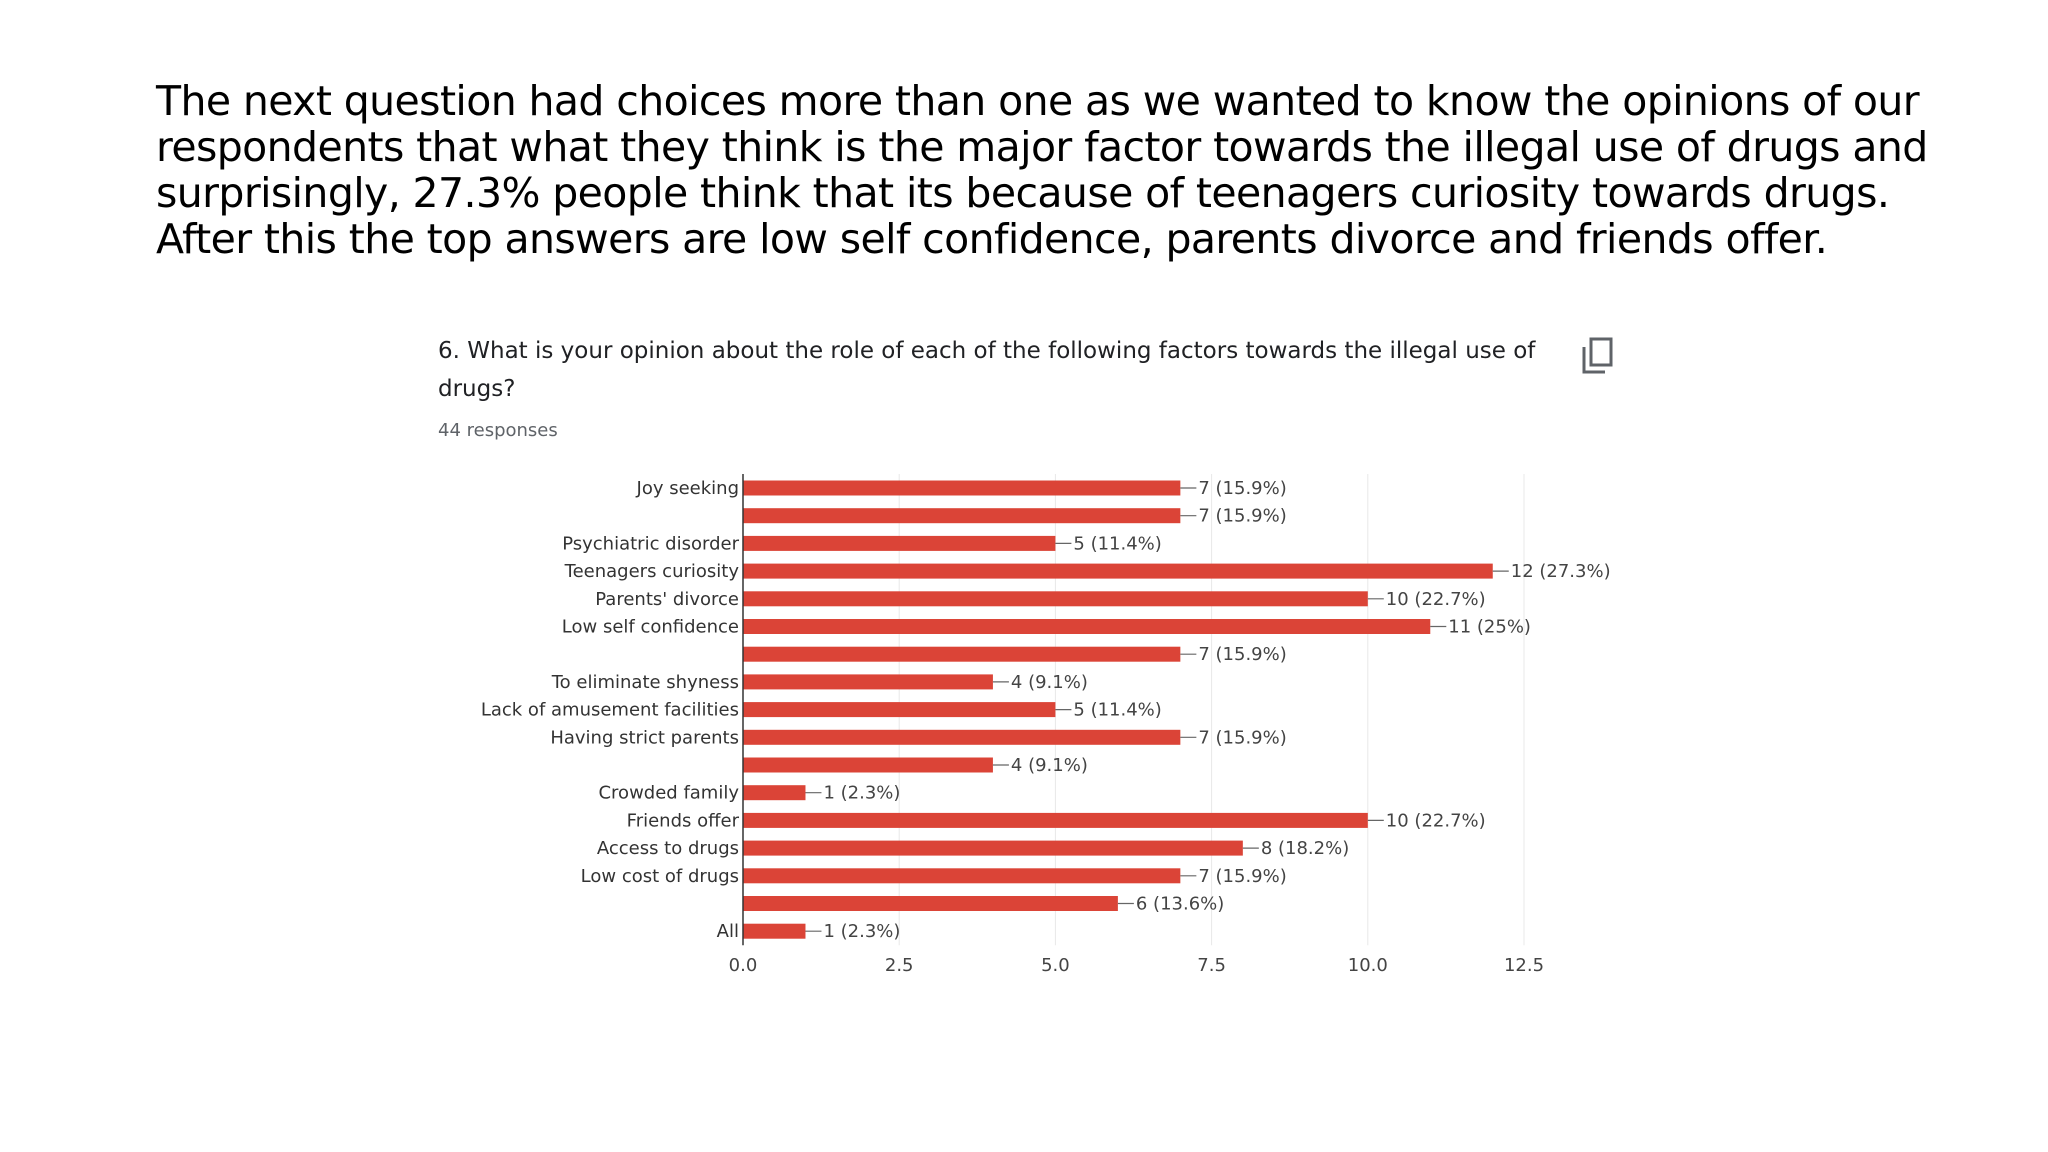  I want to click on data-label: 11 (25%), so click(1489, 627).